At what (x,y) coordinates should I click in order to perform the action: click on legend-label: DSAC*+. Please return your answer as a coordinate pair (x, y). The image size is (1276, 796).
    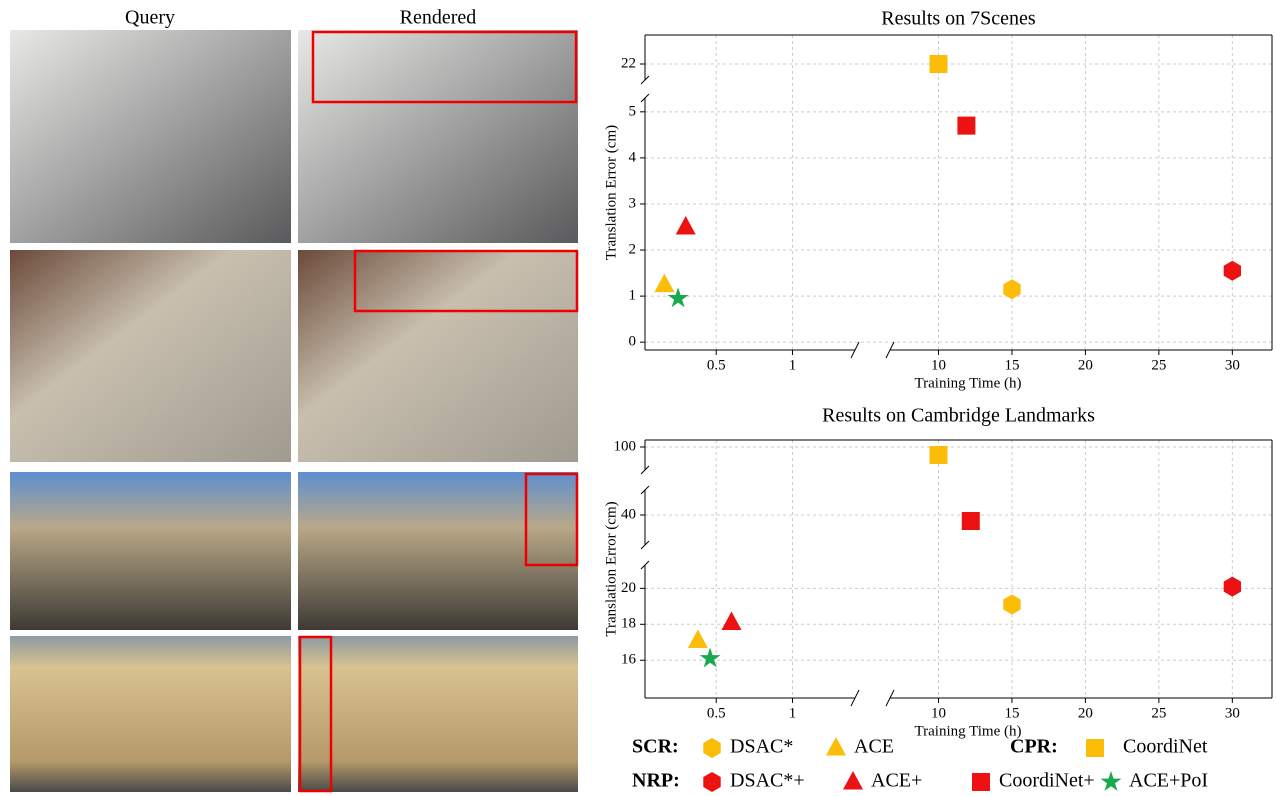
    Looking at the image, I should click on (767, 781).